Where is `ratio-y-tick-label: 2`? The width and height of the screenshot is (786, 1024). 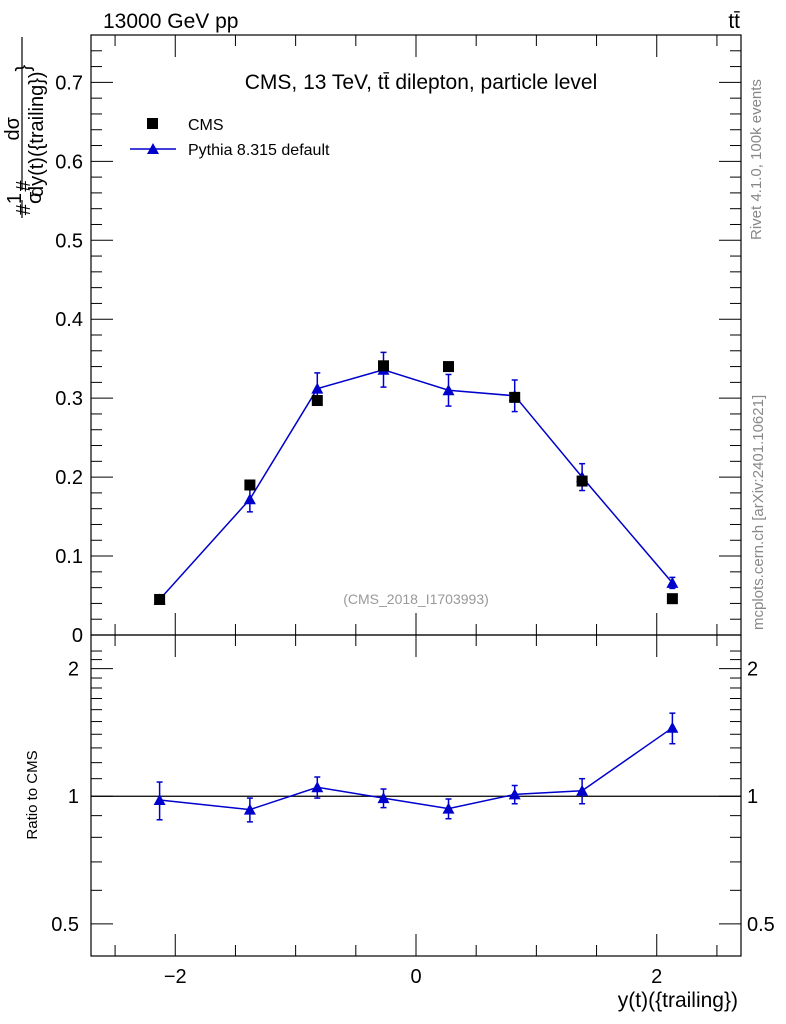 ratio-y-tick-label: 2 is located at coordinates (73, 670).